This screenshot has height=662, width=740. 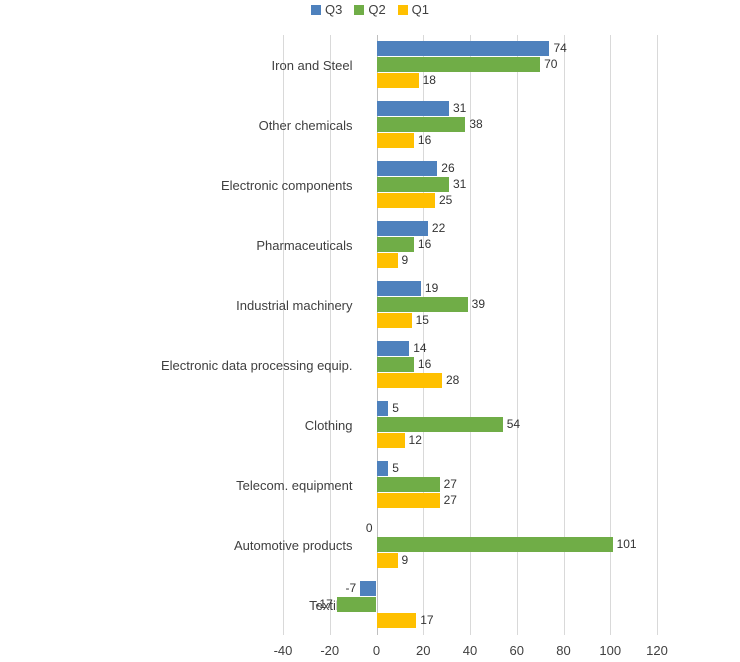 I want to click on data-label: 14, so click(x=420, y=348).